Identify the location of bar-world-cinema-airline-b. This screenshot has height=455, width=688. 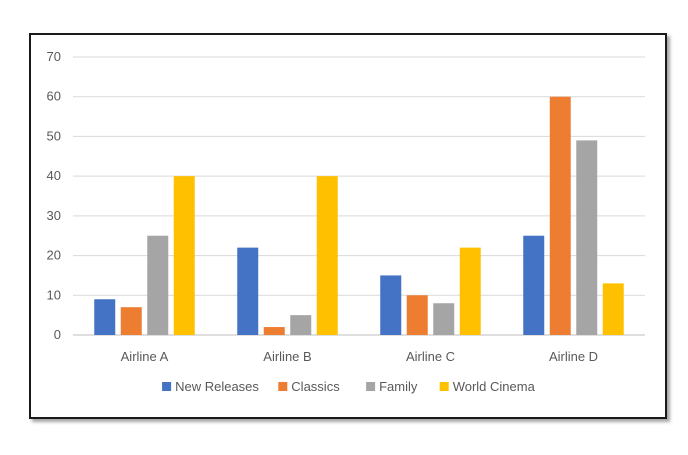
(327, 255).